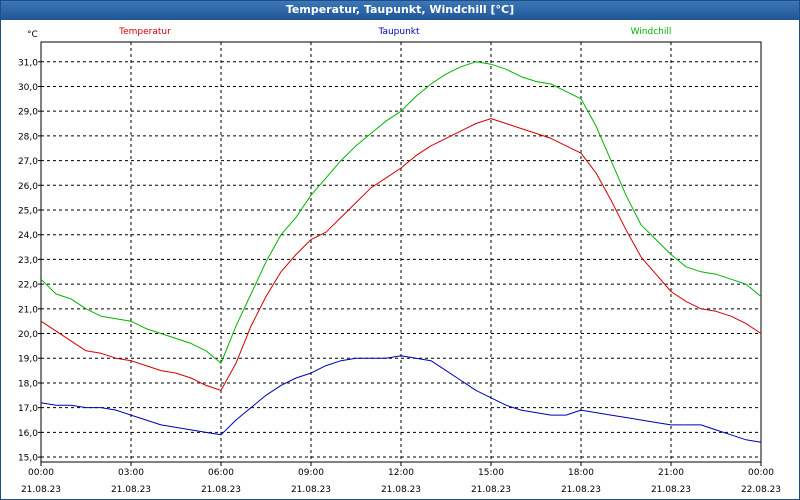 The image size is (800, 500). Describe the element at coordinates (581, 473) in the screenshot. I see `x-tick-time: 18:00` at that location.